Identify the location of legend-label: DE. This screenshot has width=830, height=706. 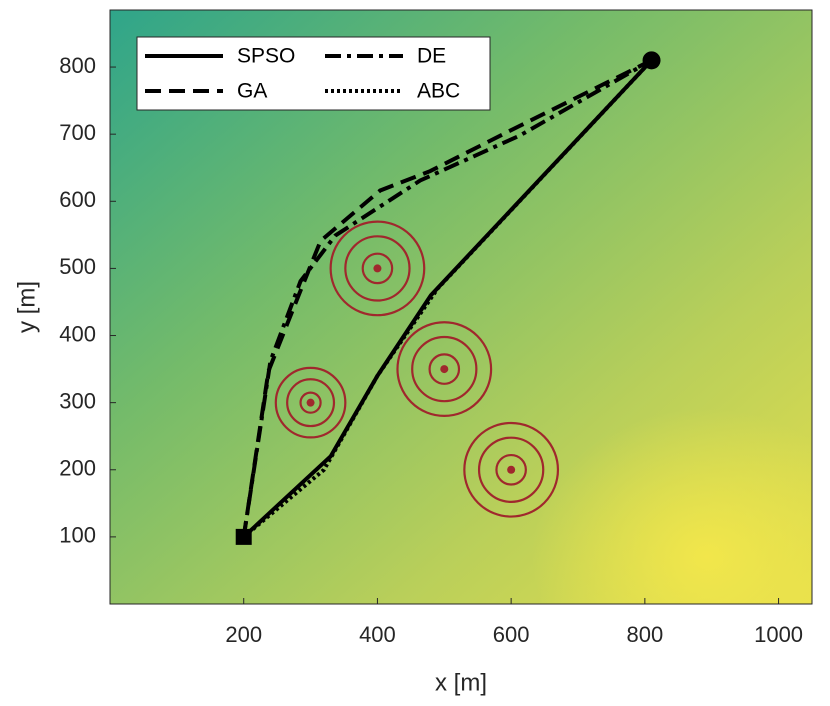
(431, 56).